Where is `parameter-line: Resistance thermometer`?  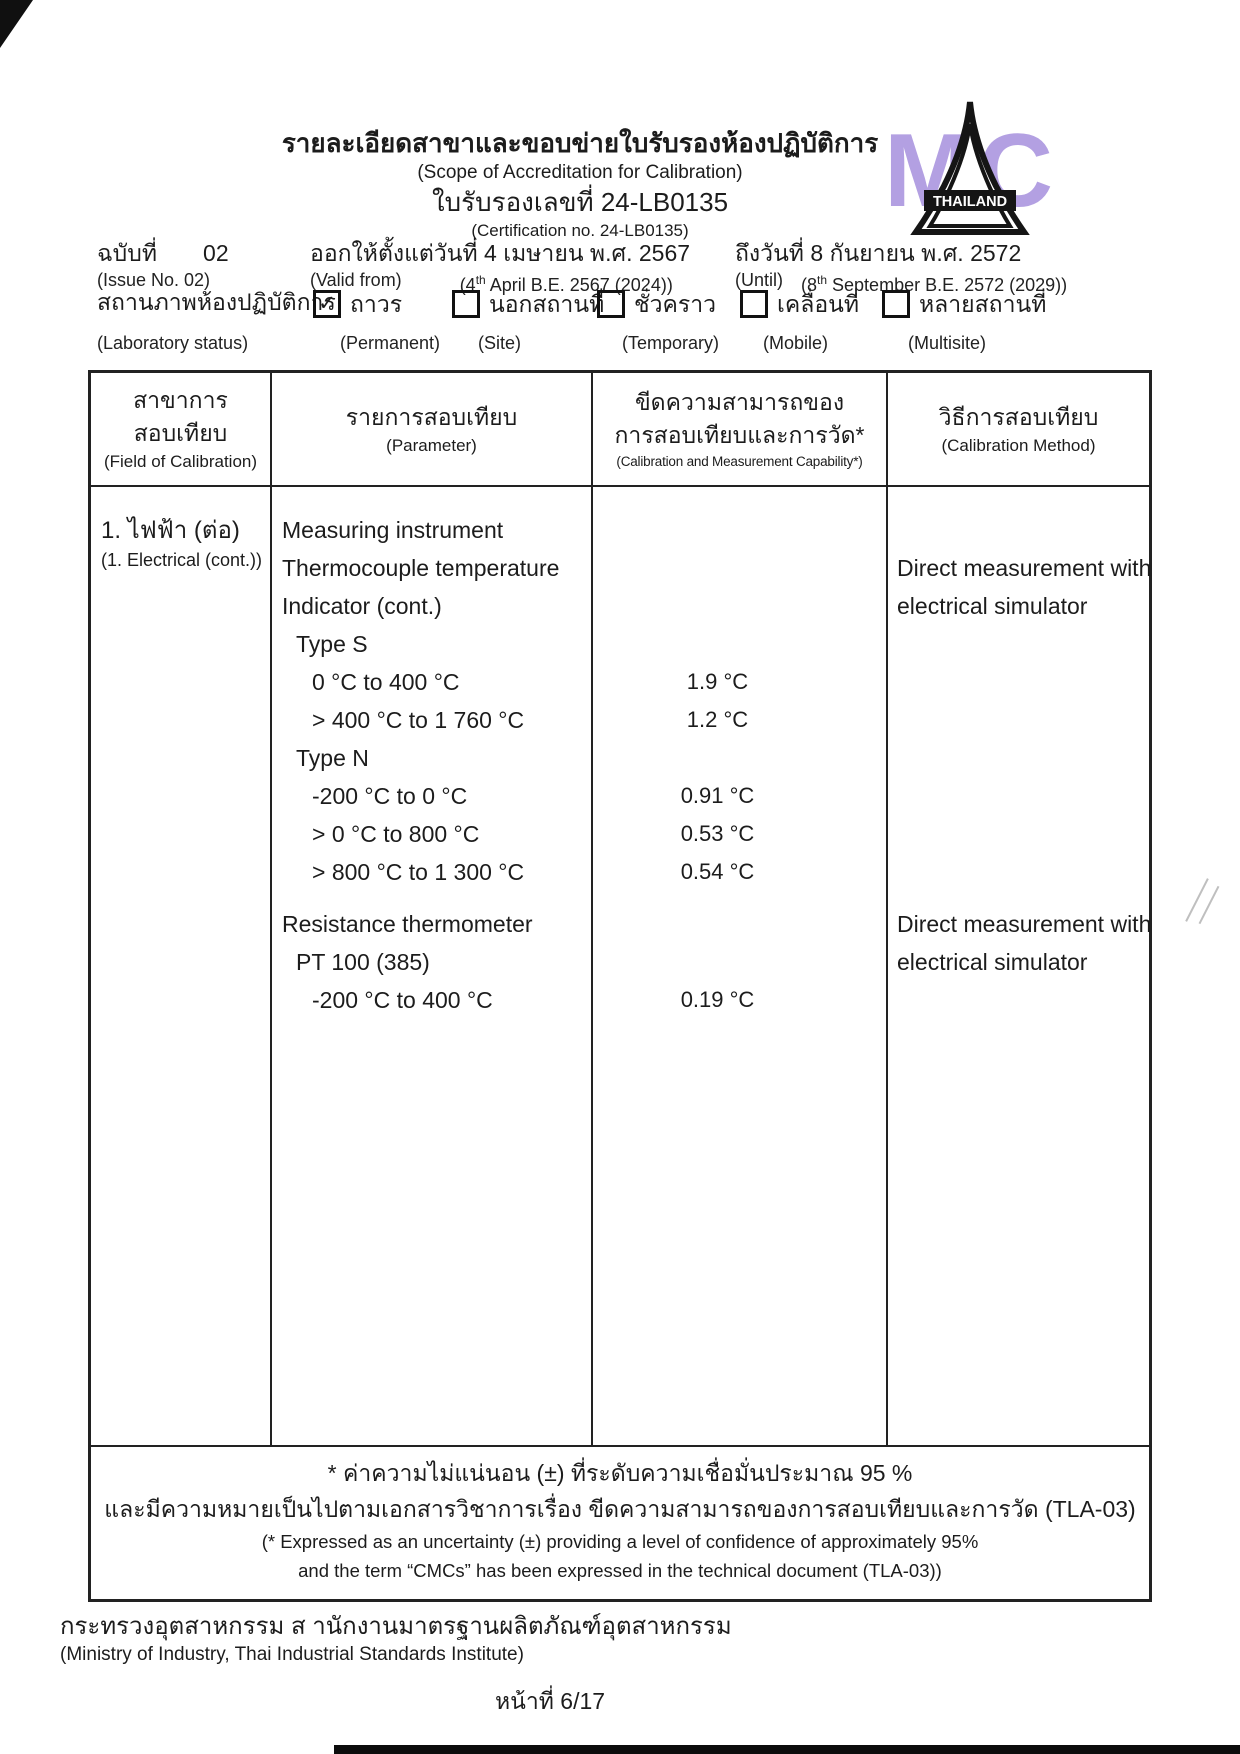
parameter-line: Resistance thermometer is located at coordinates (407, 924).